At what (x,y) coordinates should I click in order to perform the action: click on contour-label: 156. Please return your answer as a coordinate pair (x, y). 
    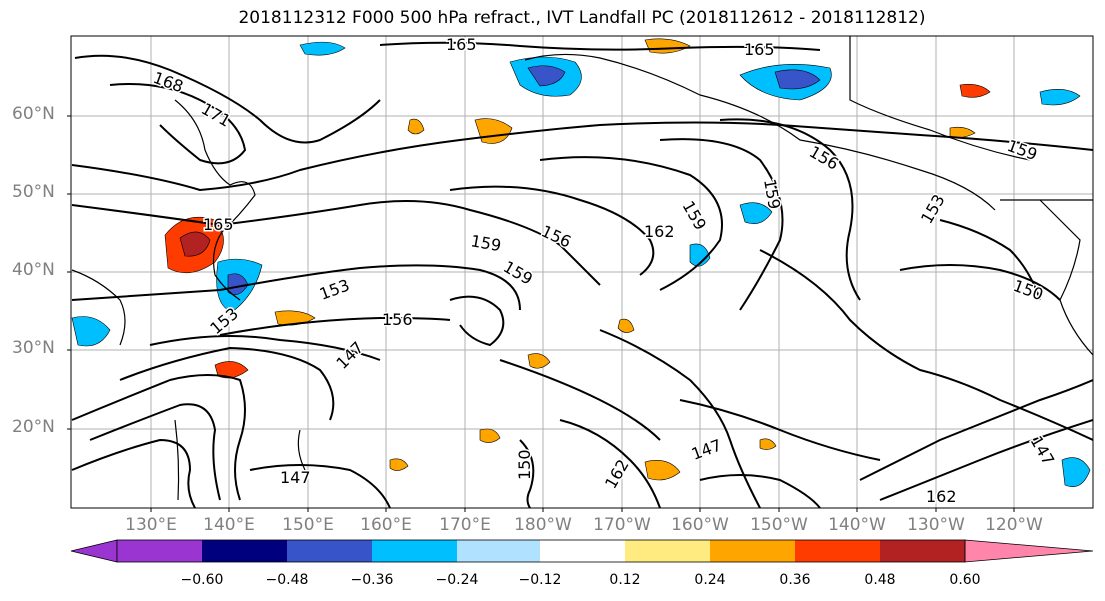
    Looking at the image, I should click on (397, 319).